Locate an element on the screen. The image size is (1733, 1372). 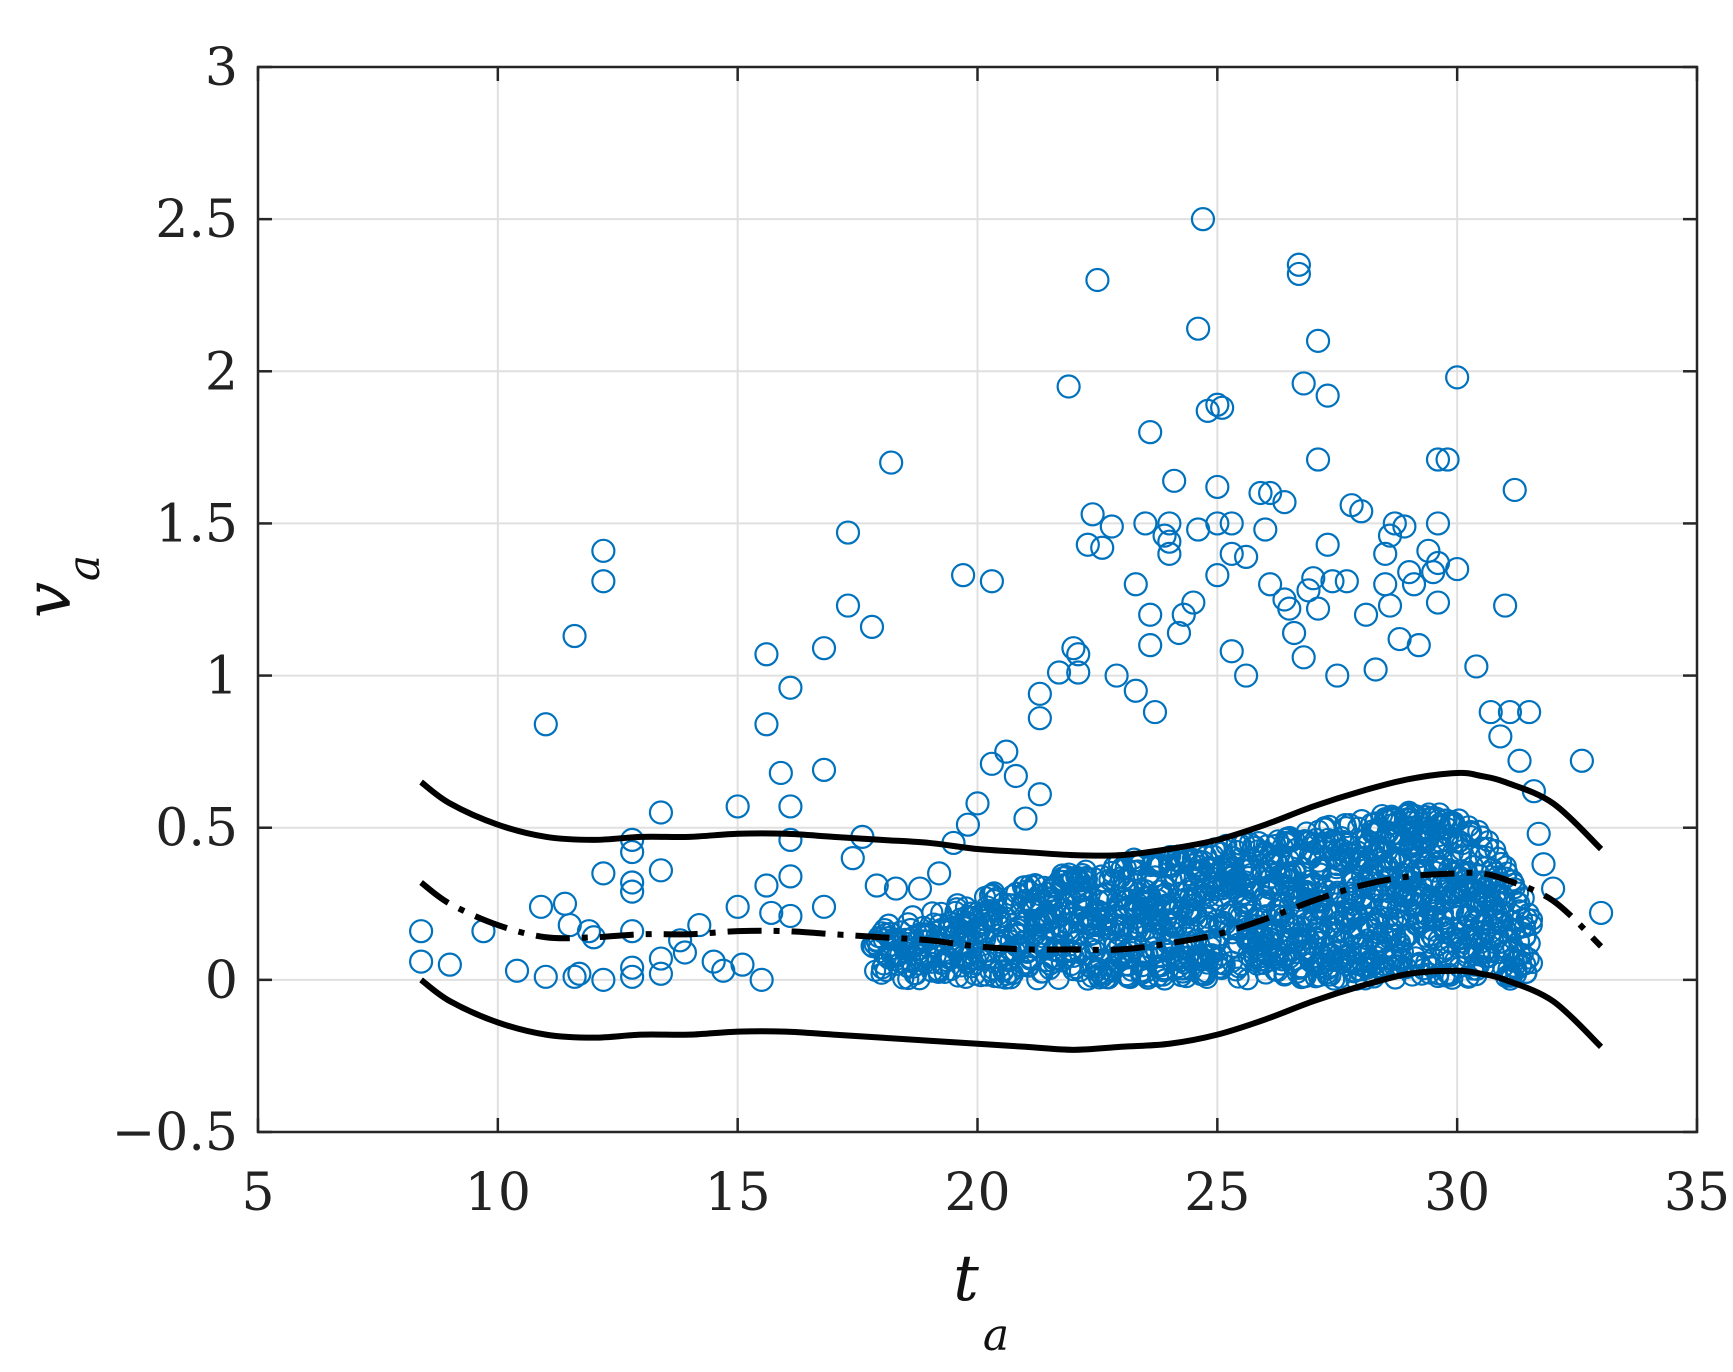
x-tick-label: 15 is located at coordinates (738, 1193).